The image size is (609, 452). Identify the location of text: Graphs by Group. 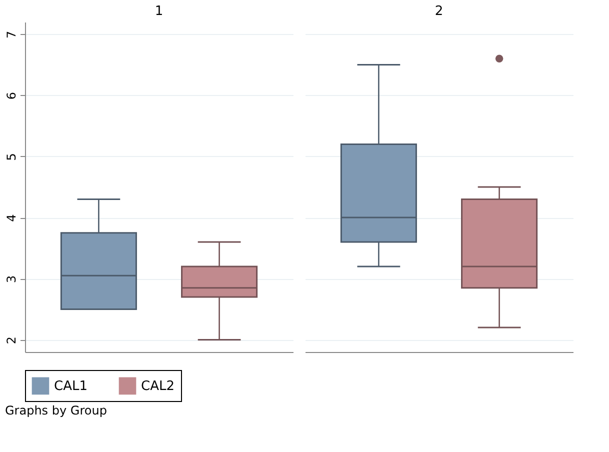
(56, 411).